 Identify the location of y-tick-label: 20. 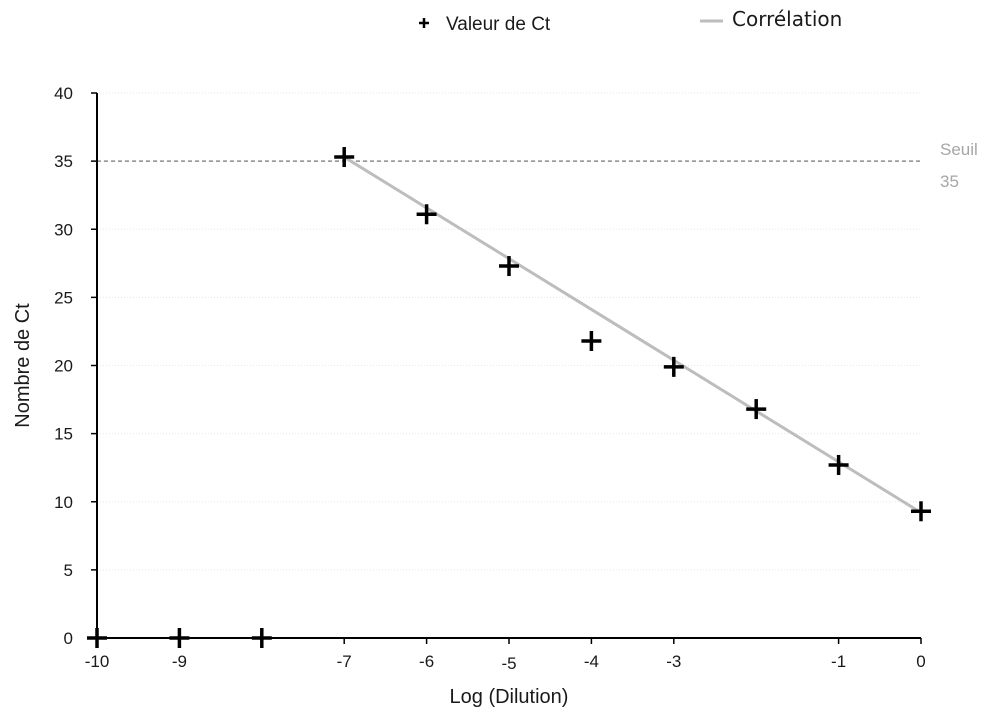
(63, 366).